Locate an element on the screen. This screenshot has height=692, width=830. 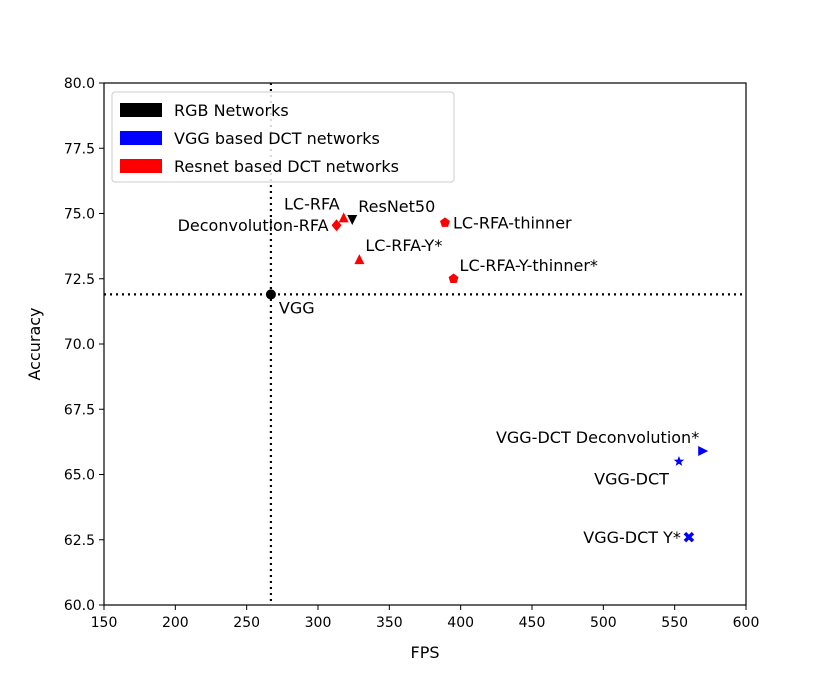
x-tick-label: 550 is located at coordinates (674, 623).